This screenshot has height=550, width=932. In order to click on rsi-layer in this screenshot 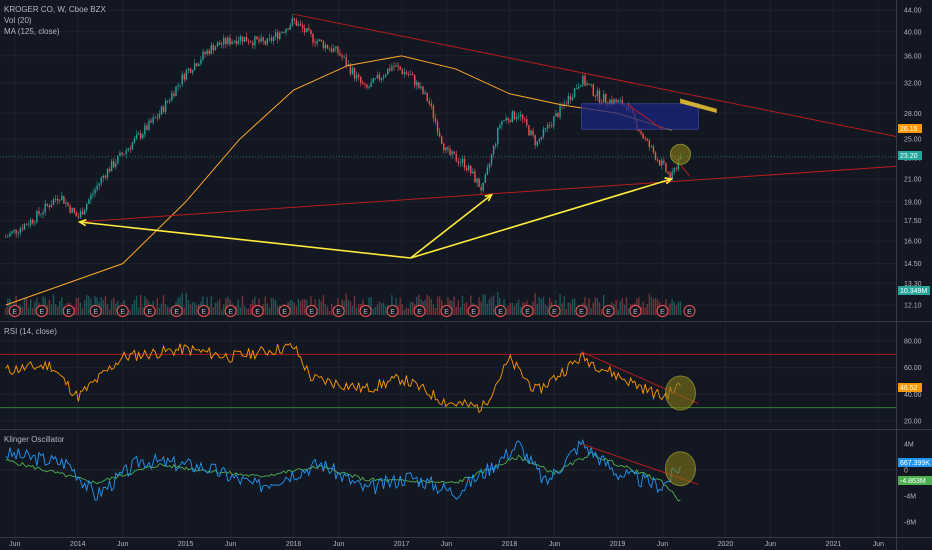, I will do `click(448, 378)`.